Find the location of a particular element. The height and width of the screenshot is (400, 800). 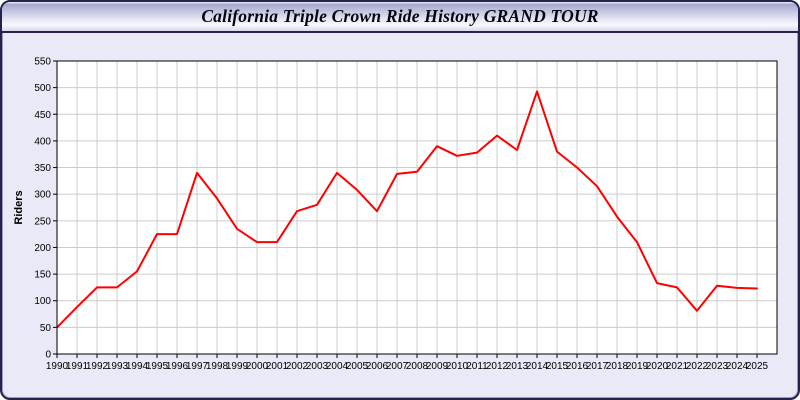

x-tick-label: 2006 is located at coordinates (377, 366).